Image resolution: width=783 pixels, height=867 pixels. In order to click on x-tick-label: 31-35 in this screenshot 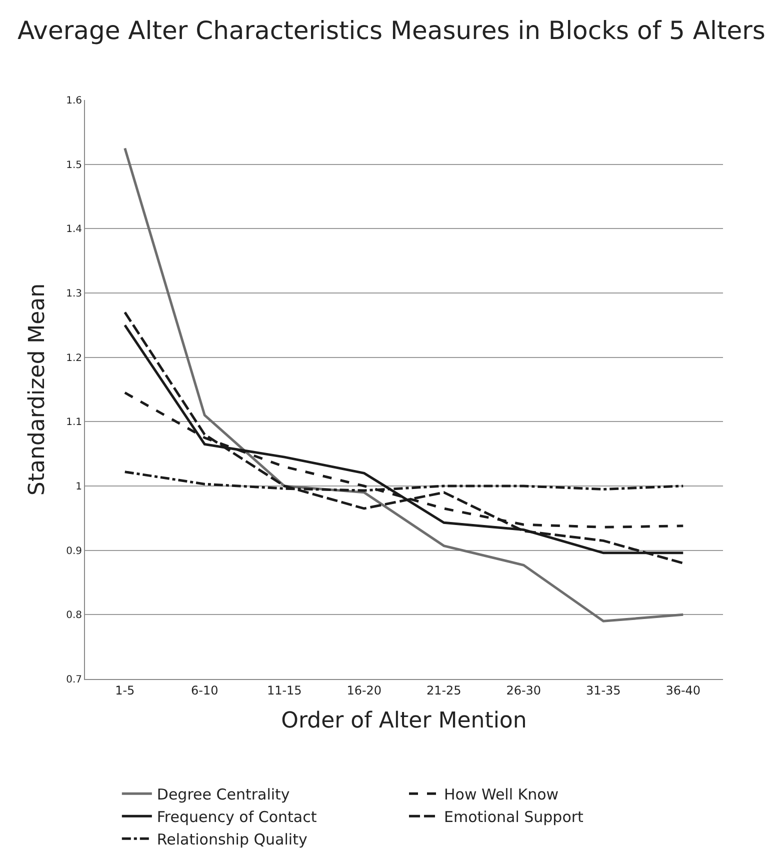, I will do `click(603, 690)`.